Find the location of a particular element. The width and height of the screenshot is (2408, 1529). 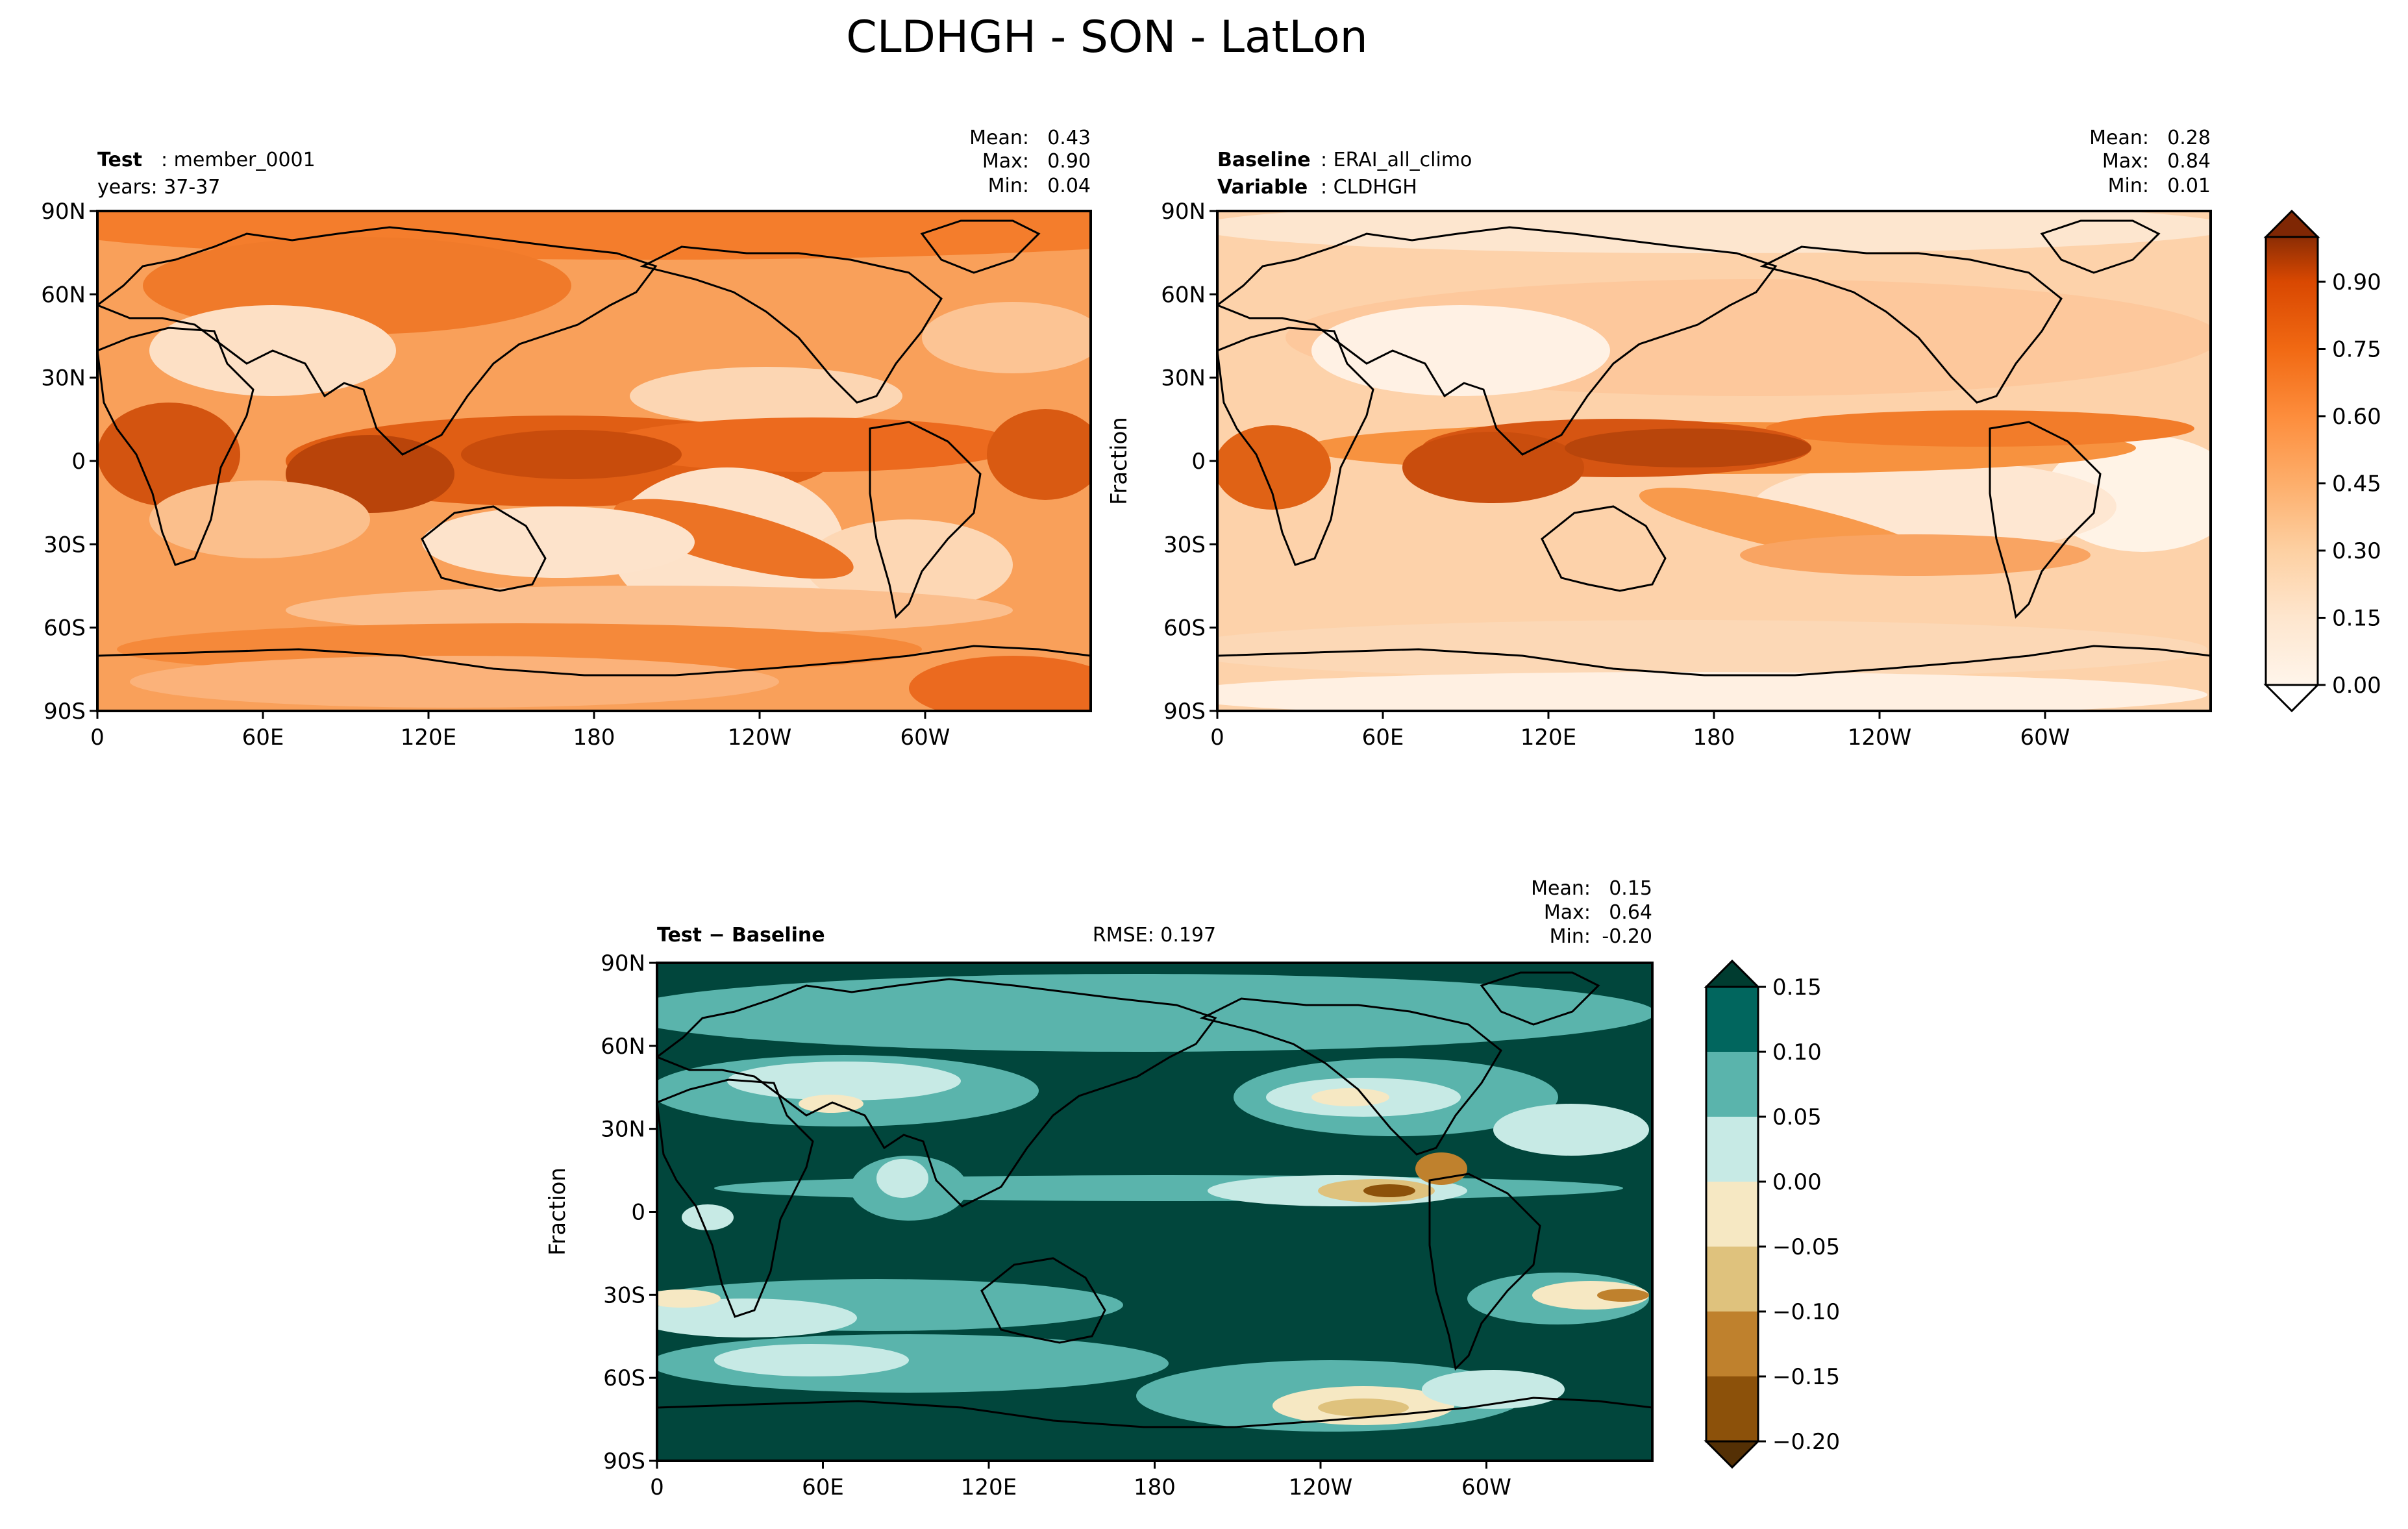

baseline-yticks: 90N 60N 30N 0 30S 60S 90S is located at coordinates (1189, 462).